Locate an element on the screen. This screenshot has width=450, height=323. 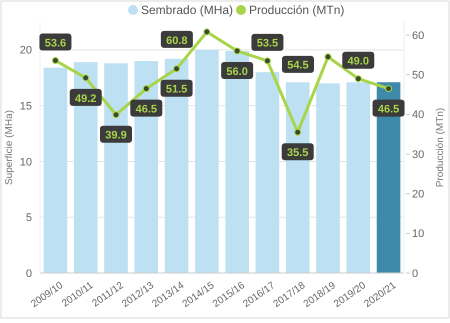
y-axis-title: Superficie (MHa) is located at coordinates (9, 148).